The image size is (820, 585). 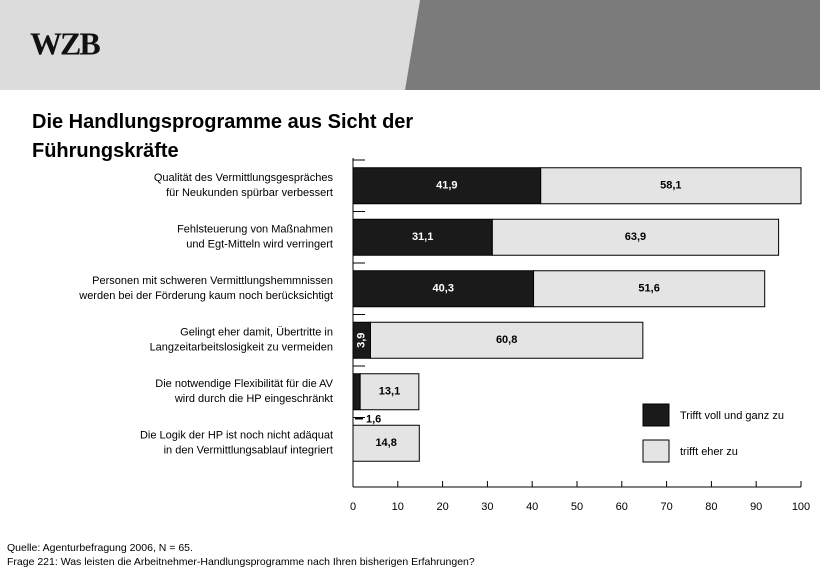 What do you see at coordinates (253, 399) in the screenshot?
I see `category-label: wird durch die HP eingeschränkt` at bounding box center [253, 399].